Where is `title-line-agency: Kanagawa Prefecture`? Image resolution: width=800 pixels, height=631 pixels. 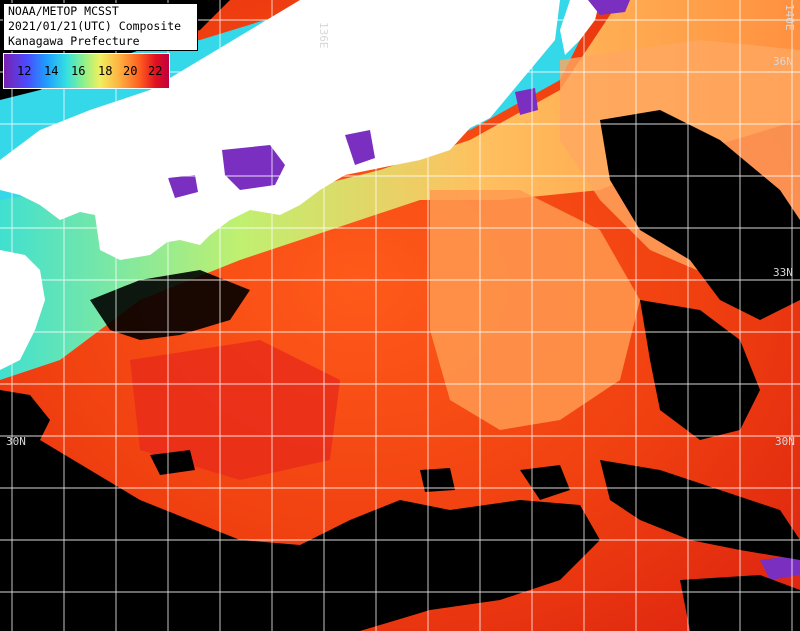
title-line-agency: Kanagawa Prefecture is located at coordinates (74, 41).